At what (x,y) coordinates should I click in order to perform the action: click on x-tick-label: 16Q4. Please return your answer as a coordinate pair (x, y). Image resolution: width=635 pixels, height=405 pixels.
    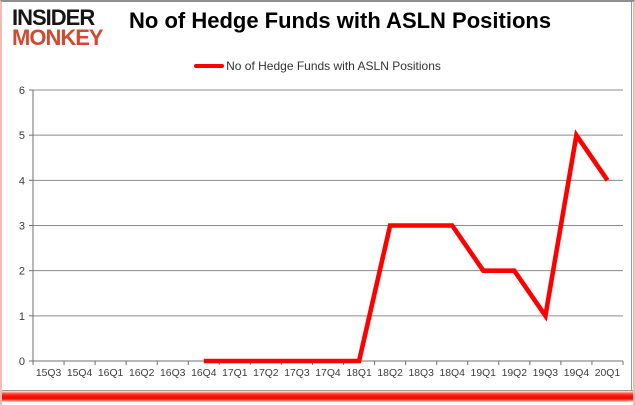
    Looking at the image, I should click on (204, 373).